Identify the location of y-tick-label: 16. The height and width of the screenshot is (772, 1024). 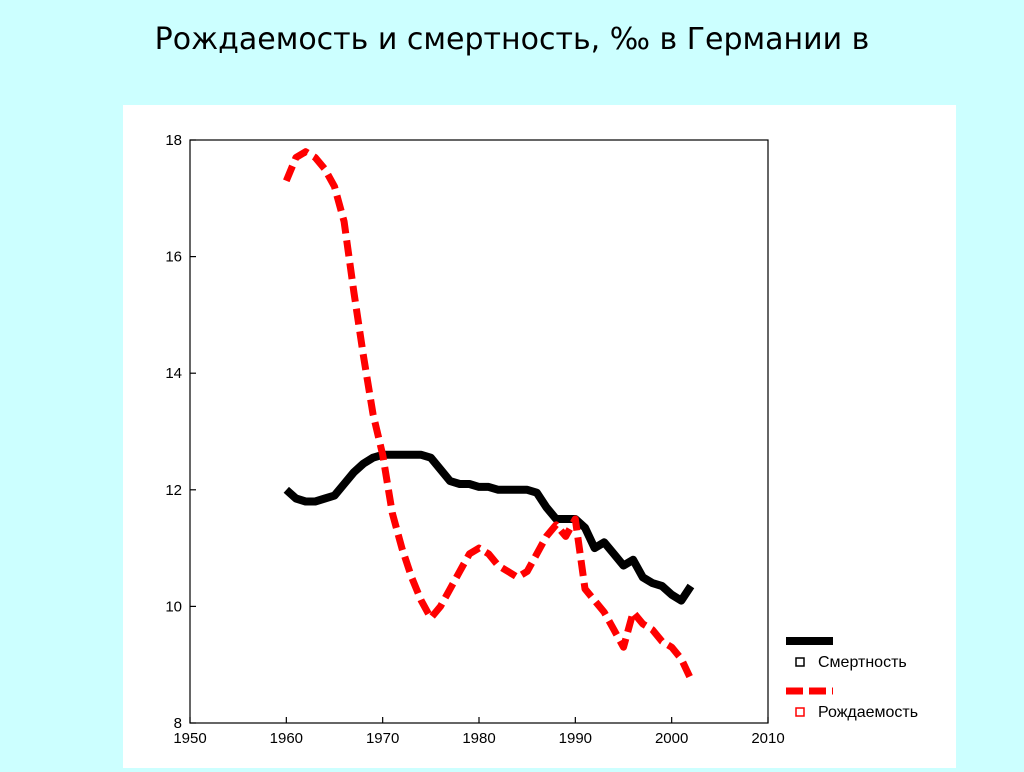
(173, 257).